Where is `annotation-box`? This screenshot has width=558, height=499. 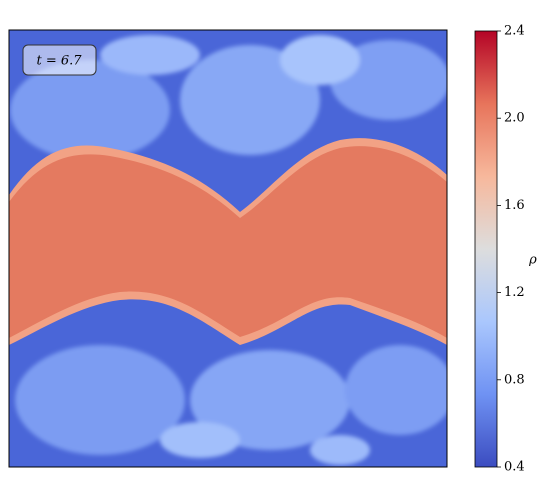
annotation-box is located at coordinates (59, 60).